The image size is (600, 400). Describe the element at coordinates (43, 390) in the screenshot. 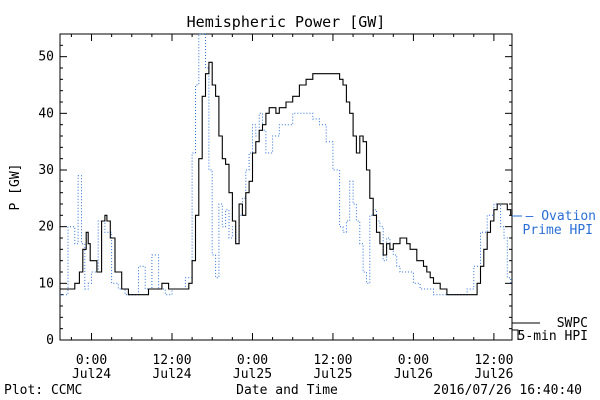

I see `footer-plot-source: Plot: CCMC` at that location.